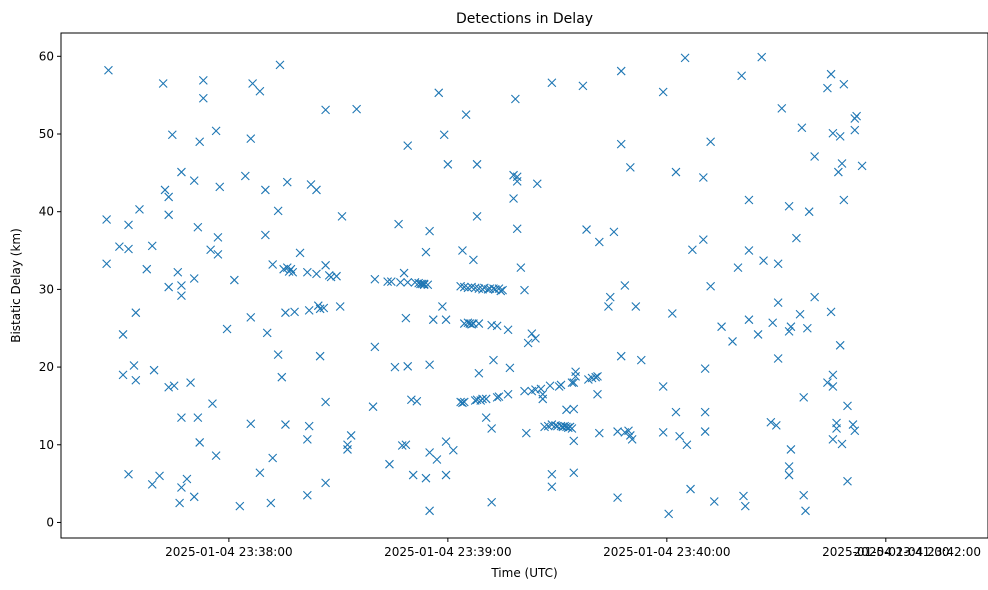 The height and width of the screenshot is (590, 988). What do you see at coordinates (523, 573) in the screenshot?
I see `x-axis-title: Time (UTC)` at bounding box center [523, 573].